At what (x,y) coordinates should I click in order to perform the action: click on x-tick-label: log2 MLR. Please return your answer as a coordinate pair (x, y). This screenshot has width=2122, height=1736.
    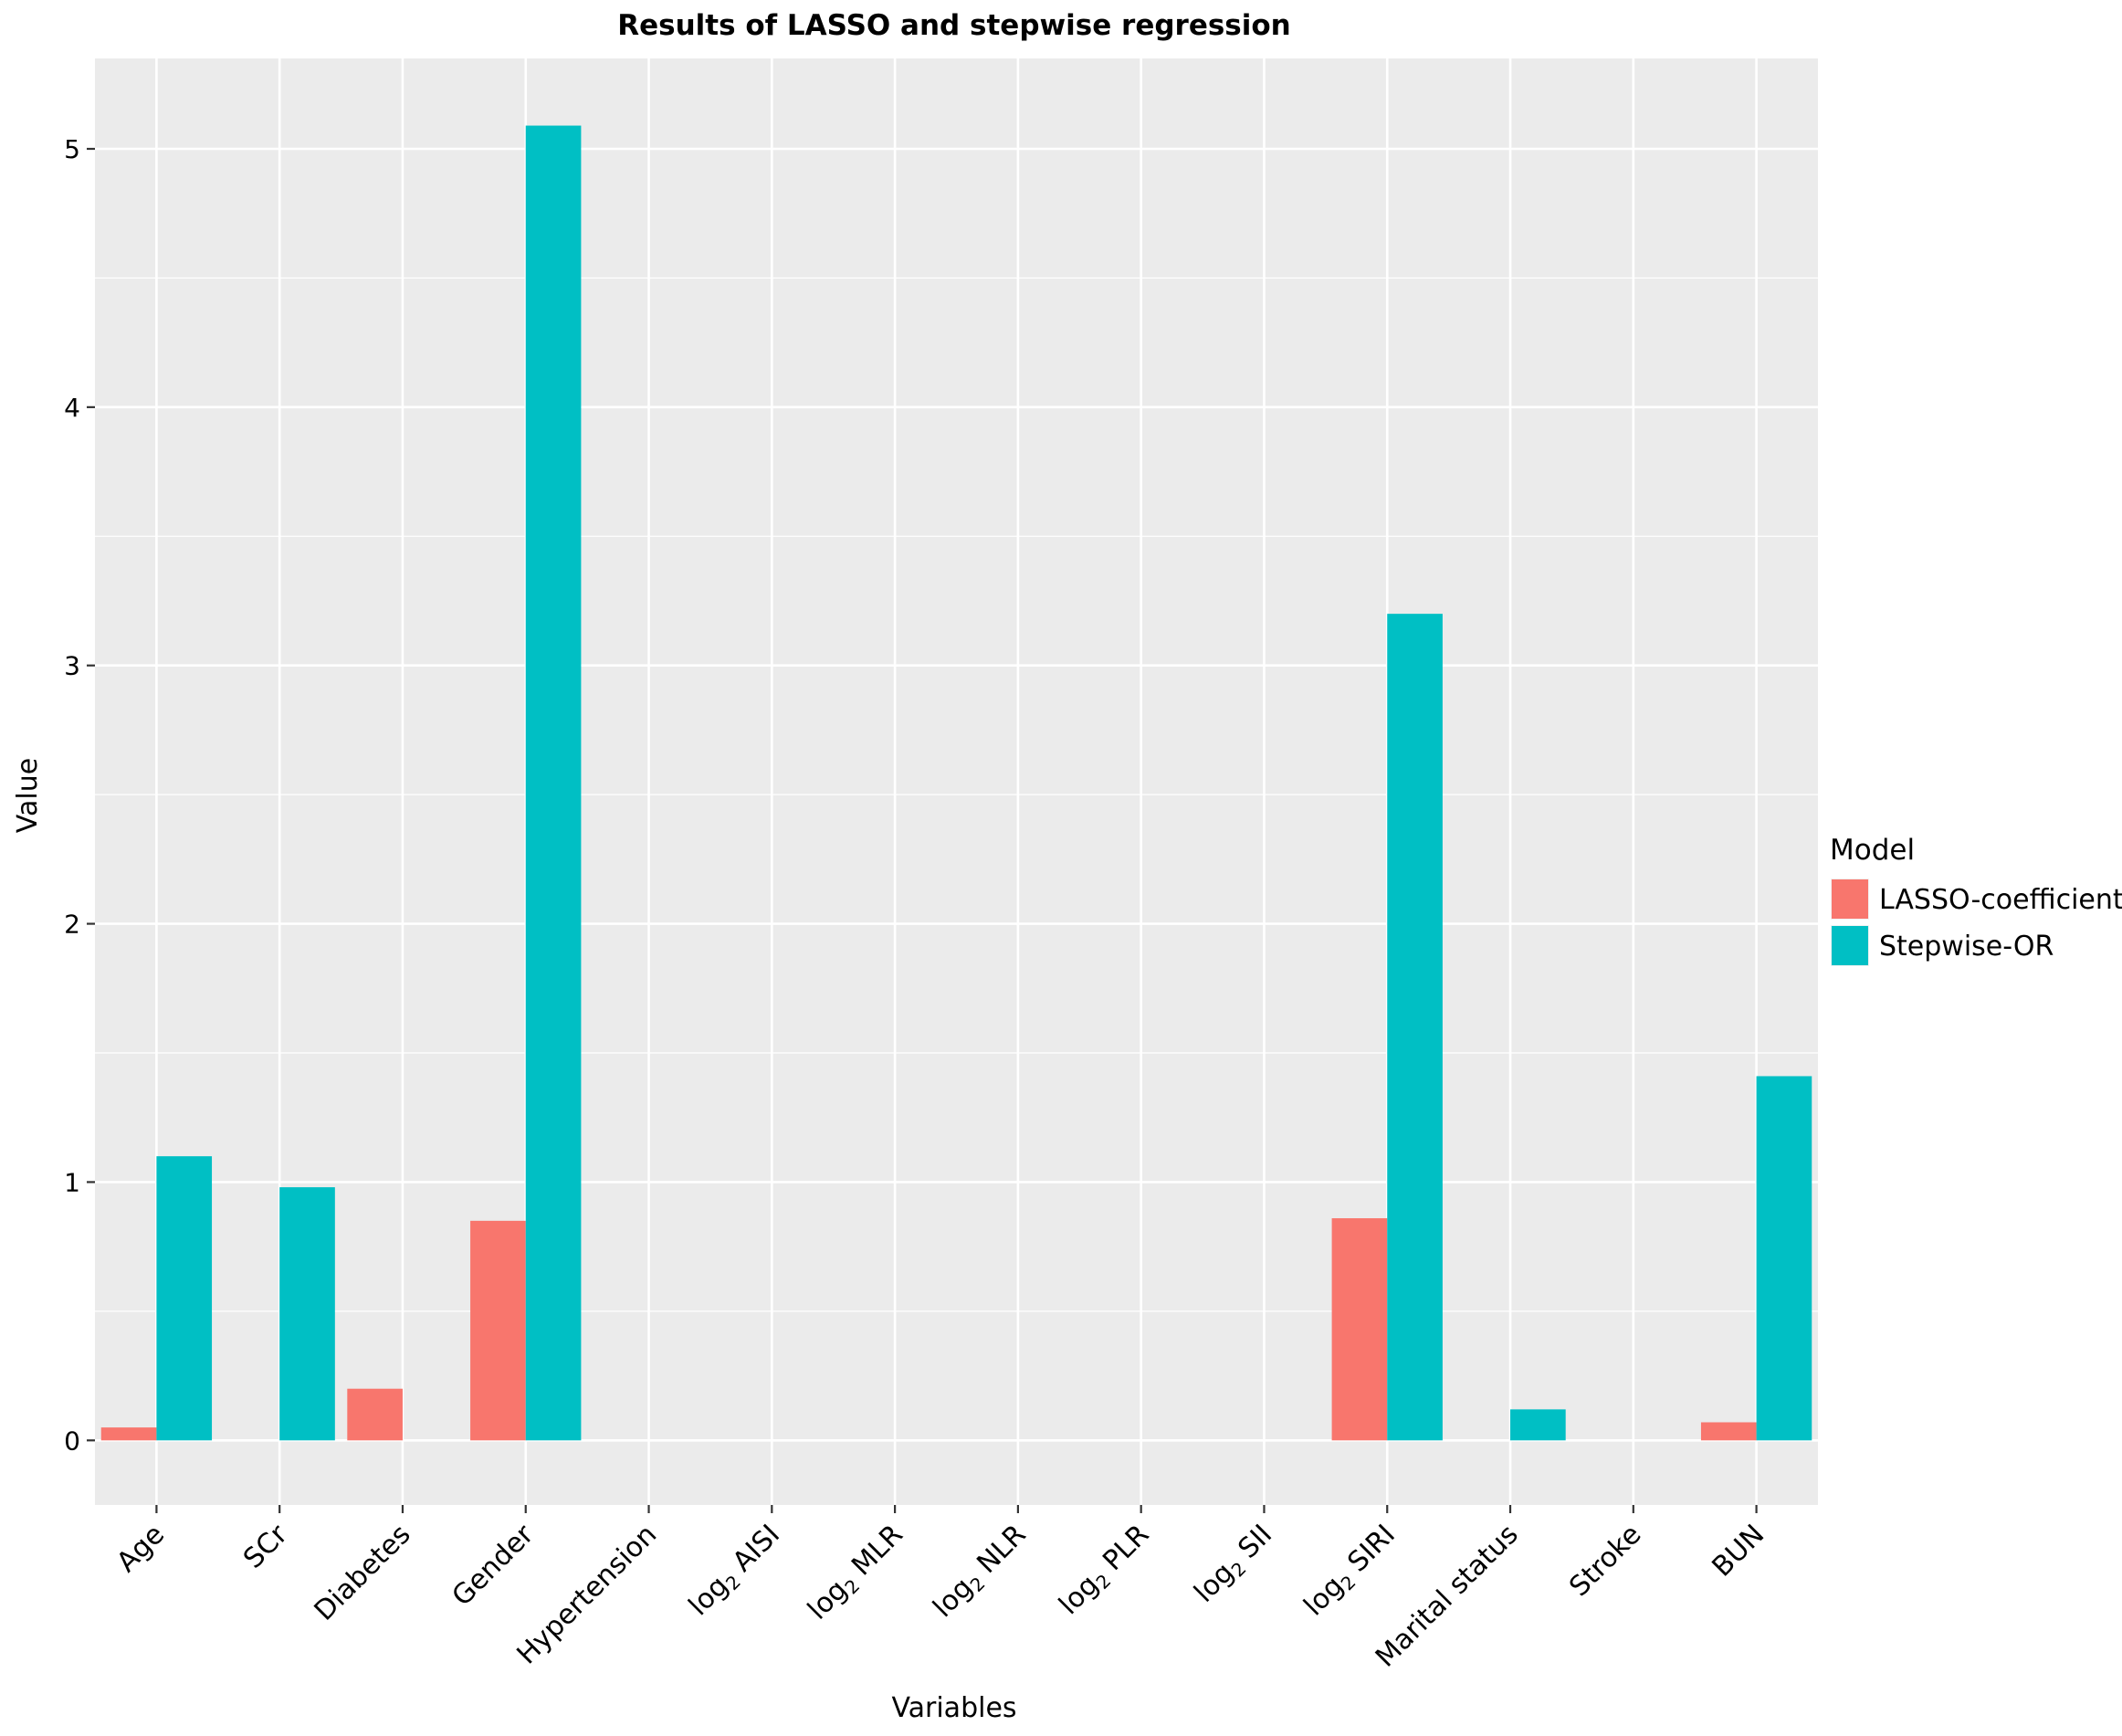
    Looking at the image, I should click on (856, 1573).